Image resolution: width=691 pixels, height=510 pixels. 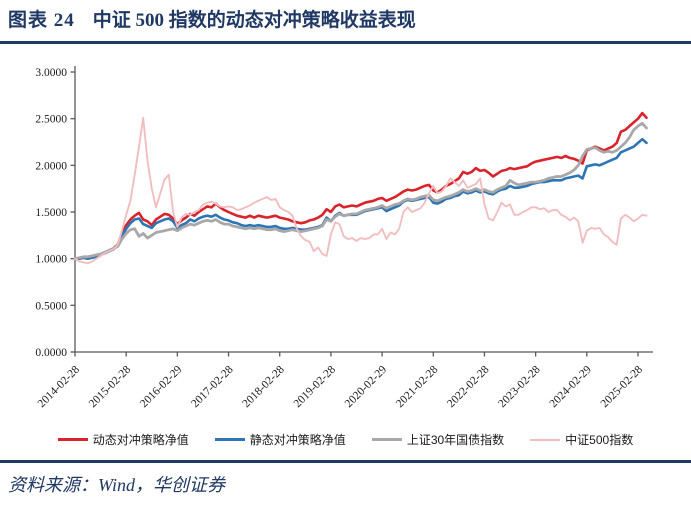 What do you see at coordinates (51, 260) in the screenshot?
I see `y-tick-label: 1.0000` at bounding box center [51, 260].